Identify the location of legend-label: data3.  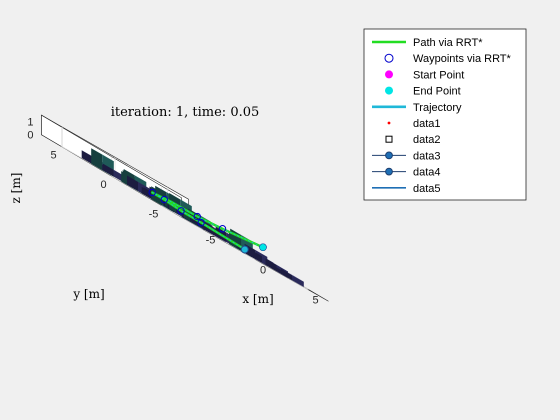
(427, 156).